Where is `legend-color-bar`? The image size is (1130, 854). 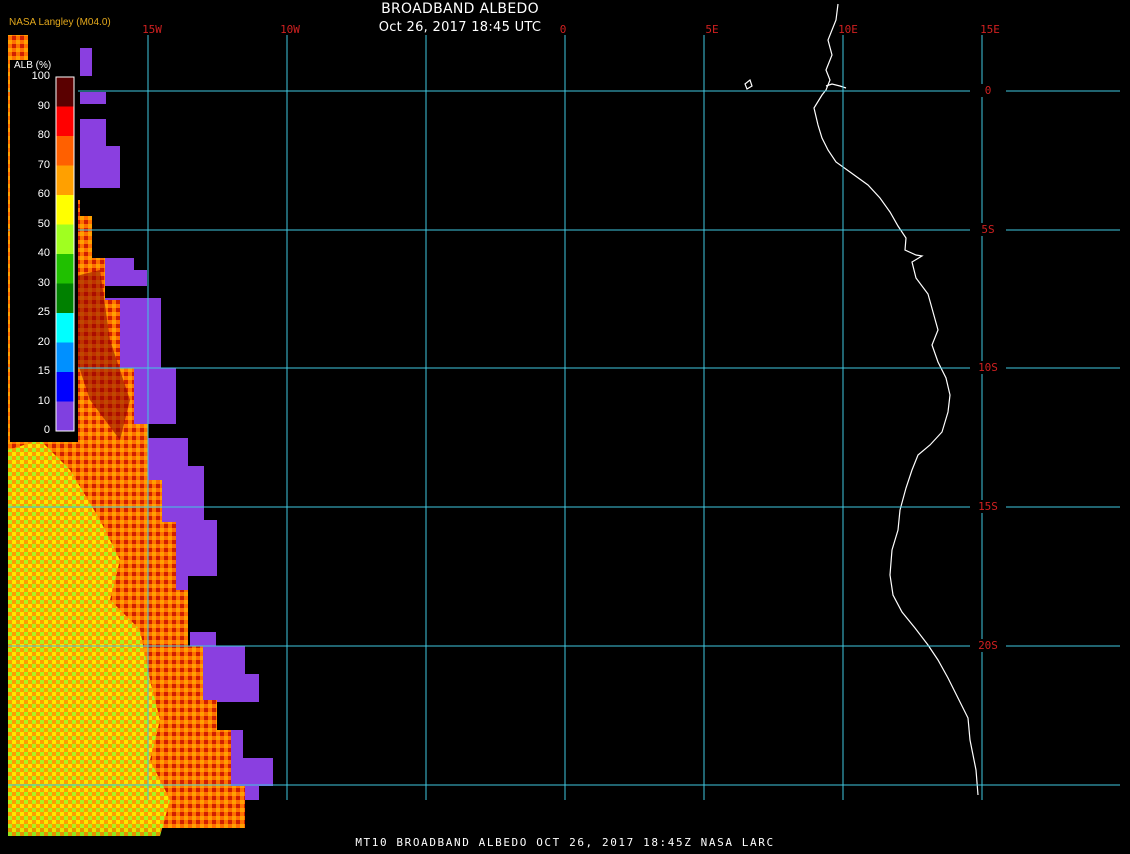
legend-color-bar is located at coordinates (65, 254).